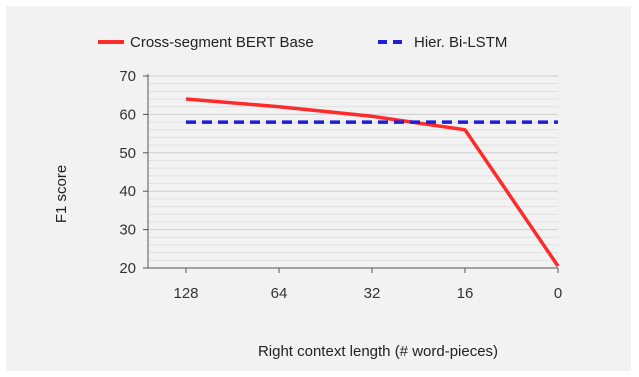  Describe the element at coordinates (134, 172) in the screenshot. I see `y-axis: 20 30 40 50 60 70` at that location.